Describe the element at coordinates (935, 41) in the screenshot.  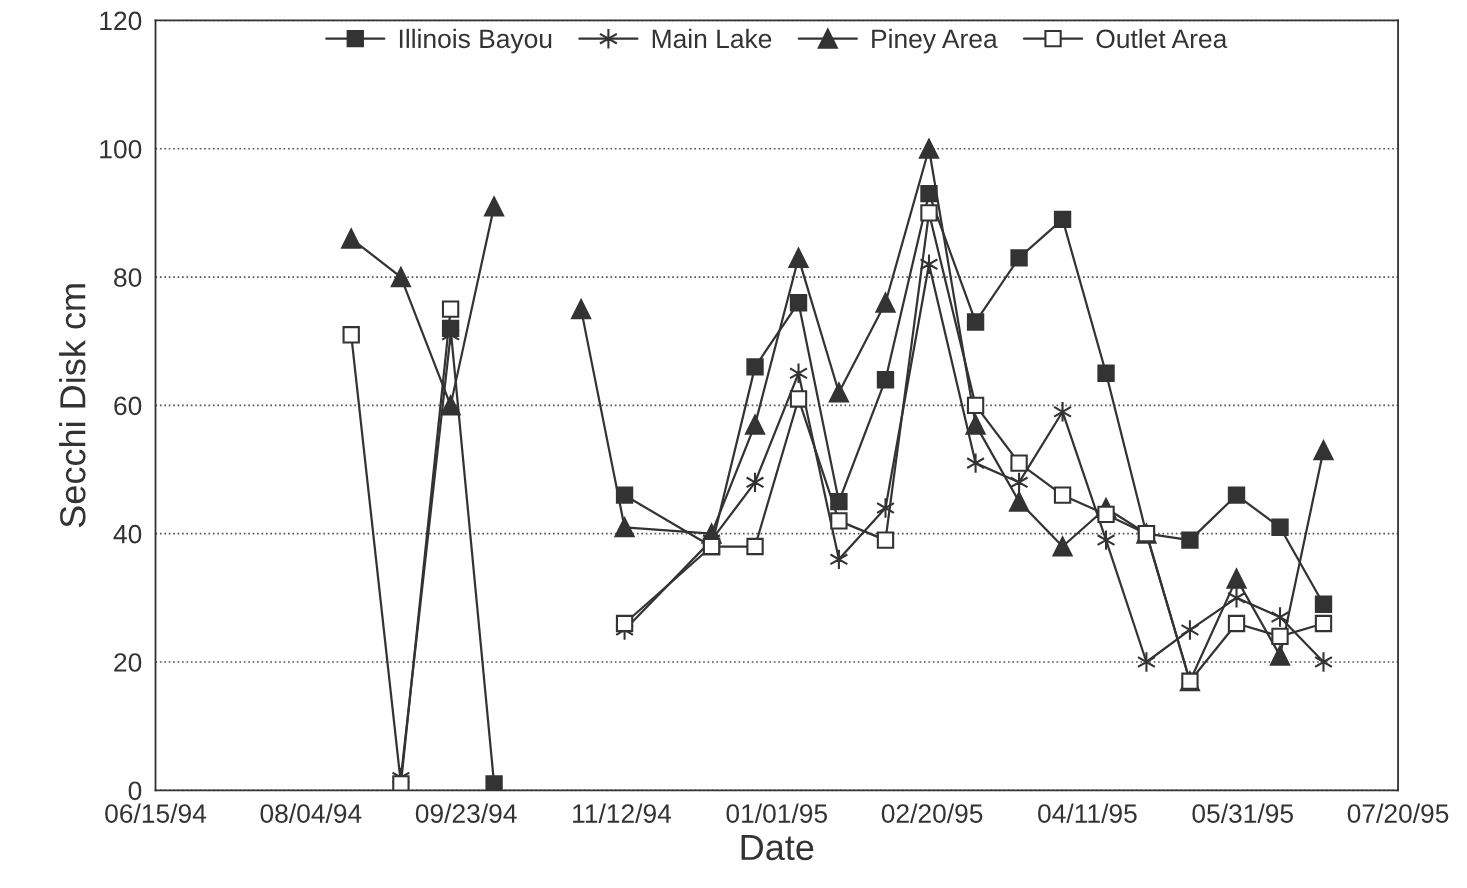
I see `legend-label: Piney Area` at that location.